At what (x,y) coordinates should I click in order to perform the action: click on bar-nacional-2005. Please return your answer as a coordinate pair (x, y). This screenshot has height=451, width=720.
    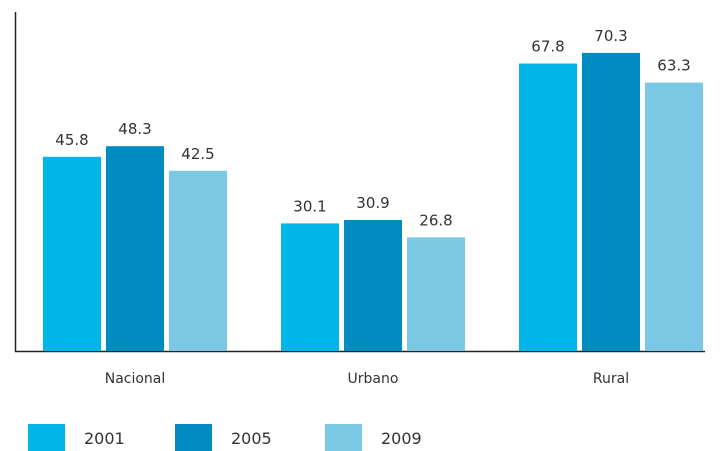
    Looking at the image, I should click on (135, 248).